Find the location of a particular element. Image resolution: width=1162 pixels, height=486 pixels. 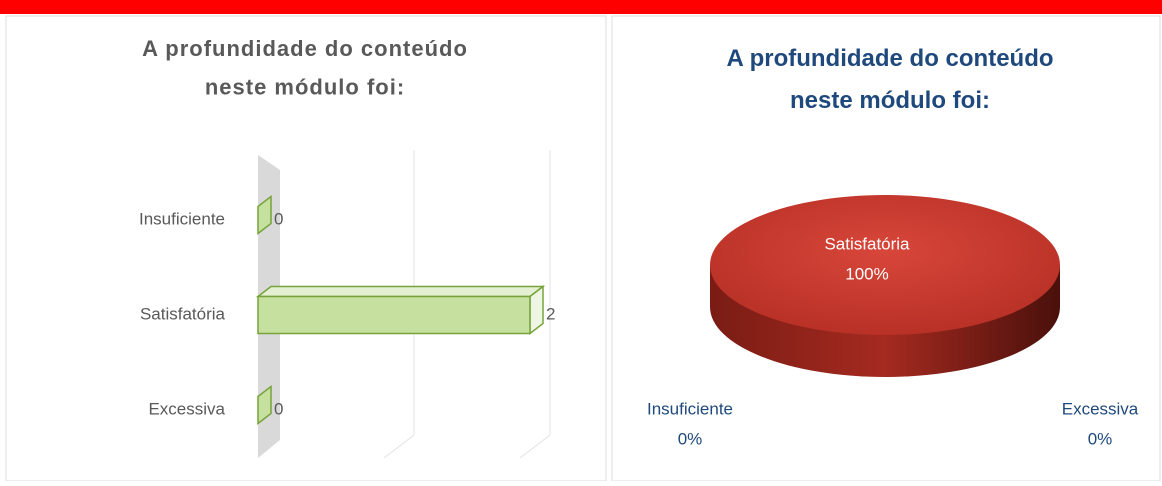

value-label: 2 is located at coordinates (550, 313).